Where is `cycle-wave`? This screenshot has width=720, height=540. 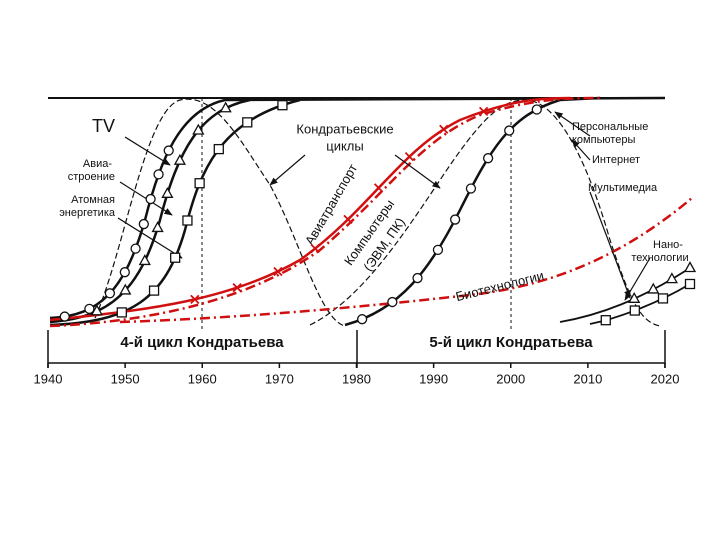 cycle-wave is located at coordinates (220, 212).